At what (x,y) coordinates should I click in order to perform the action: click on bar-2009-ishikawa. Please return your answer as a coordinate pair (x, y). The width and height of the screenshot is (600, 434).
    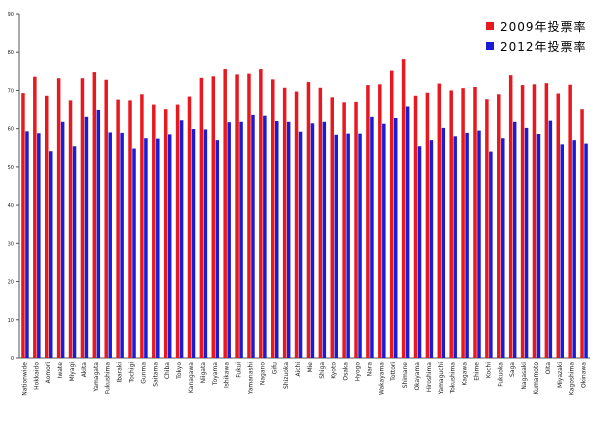
    Looking at the image, I should click on (225, 213).